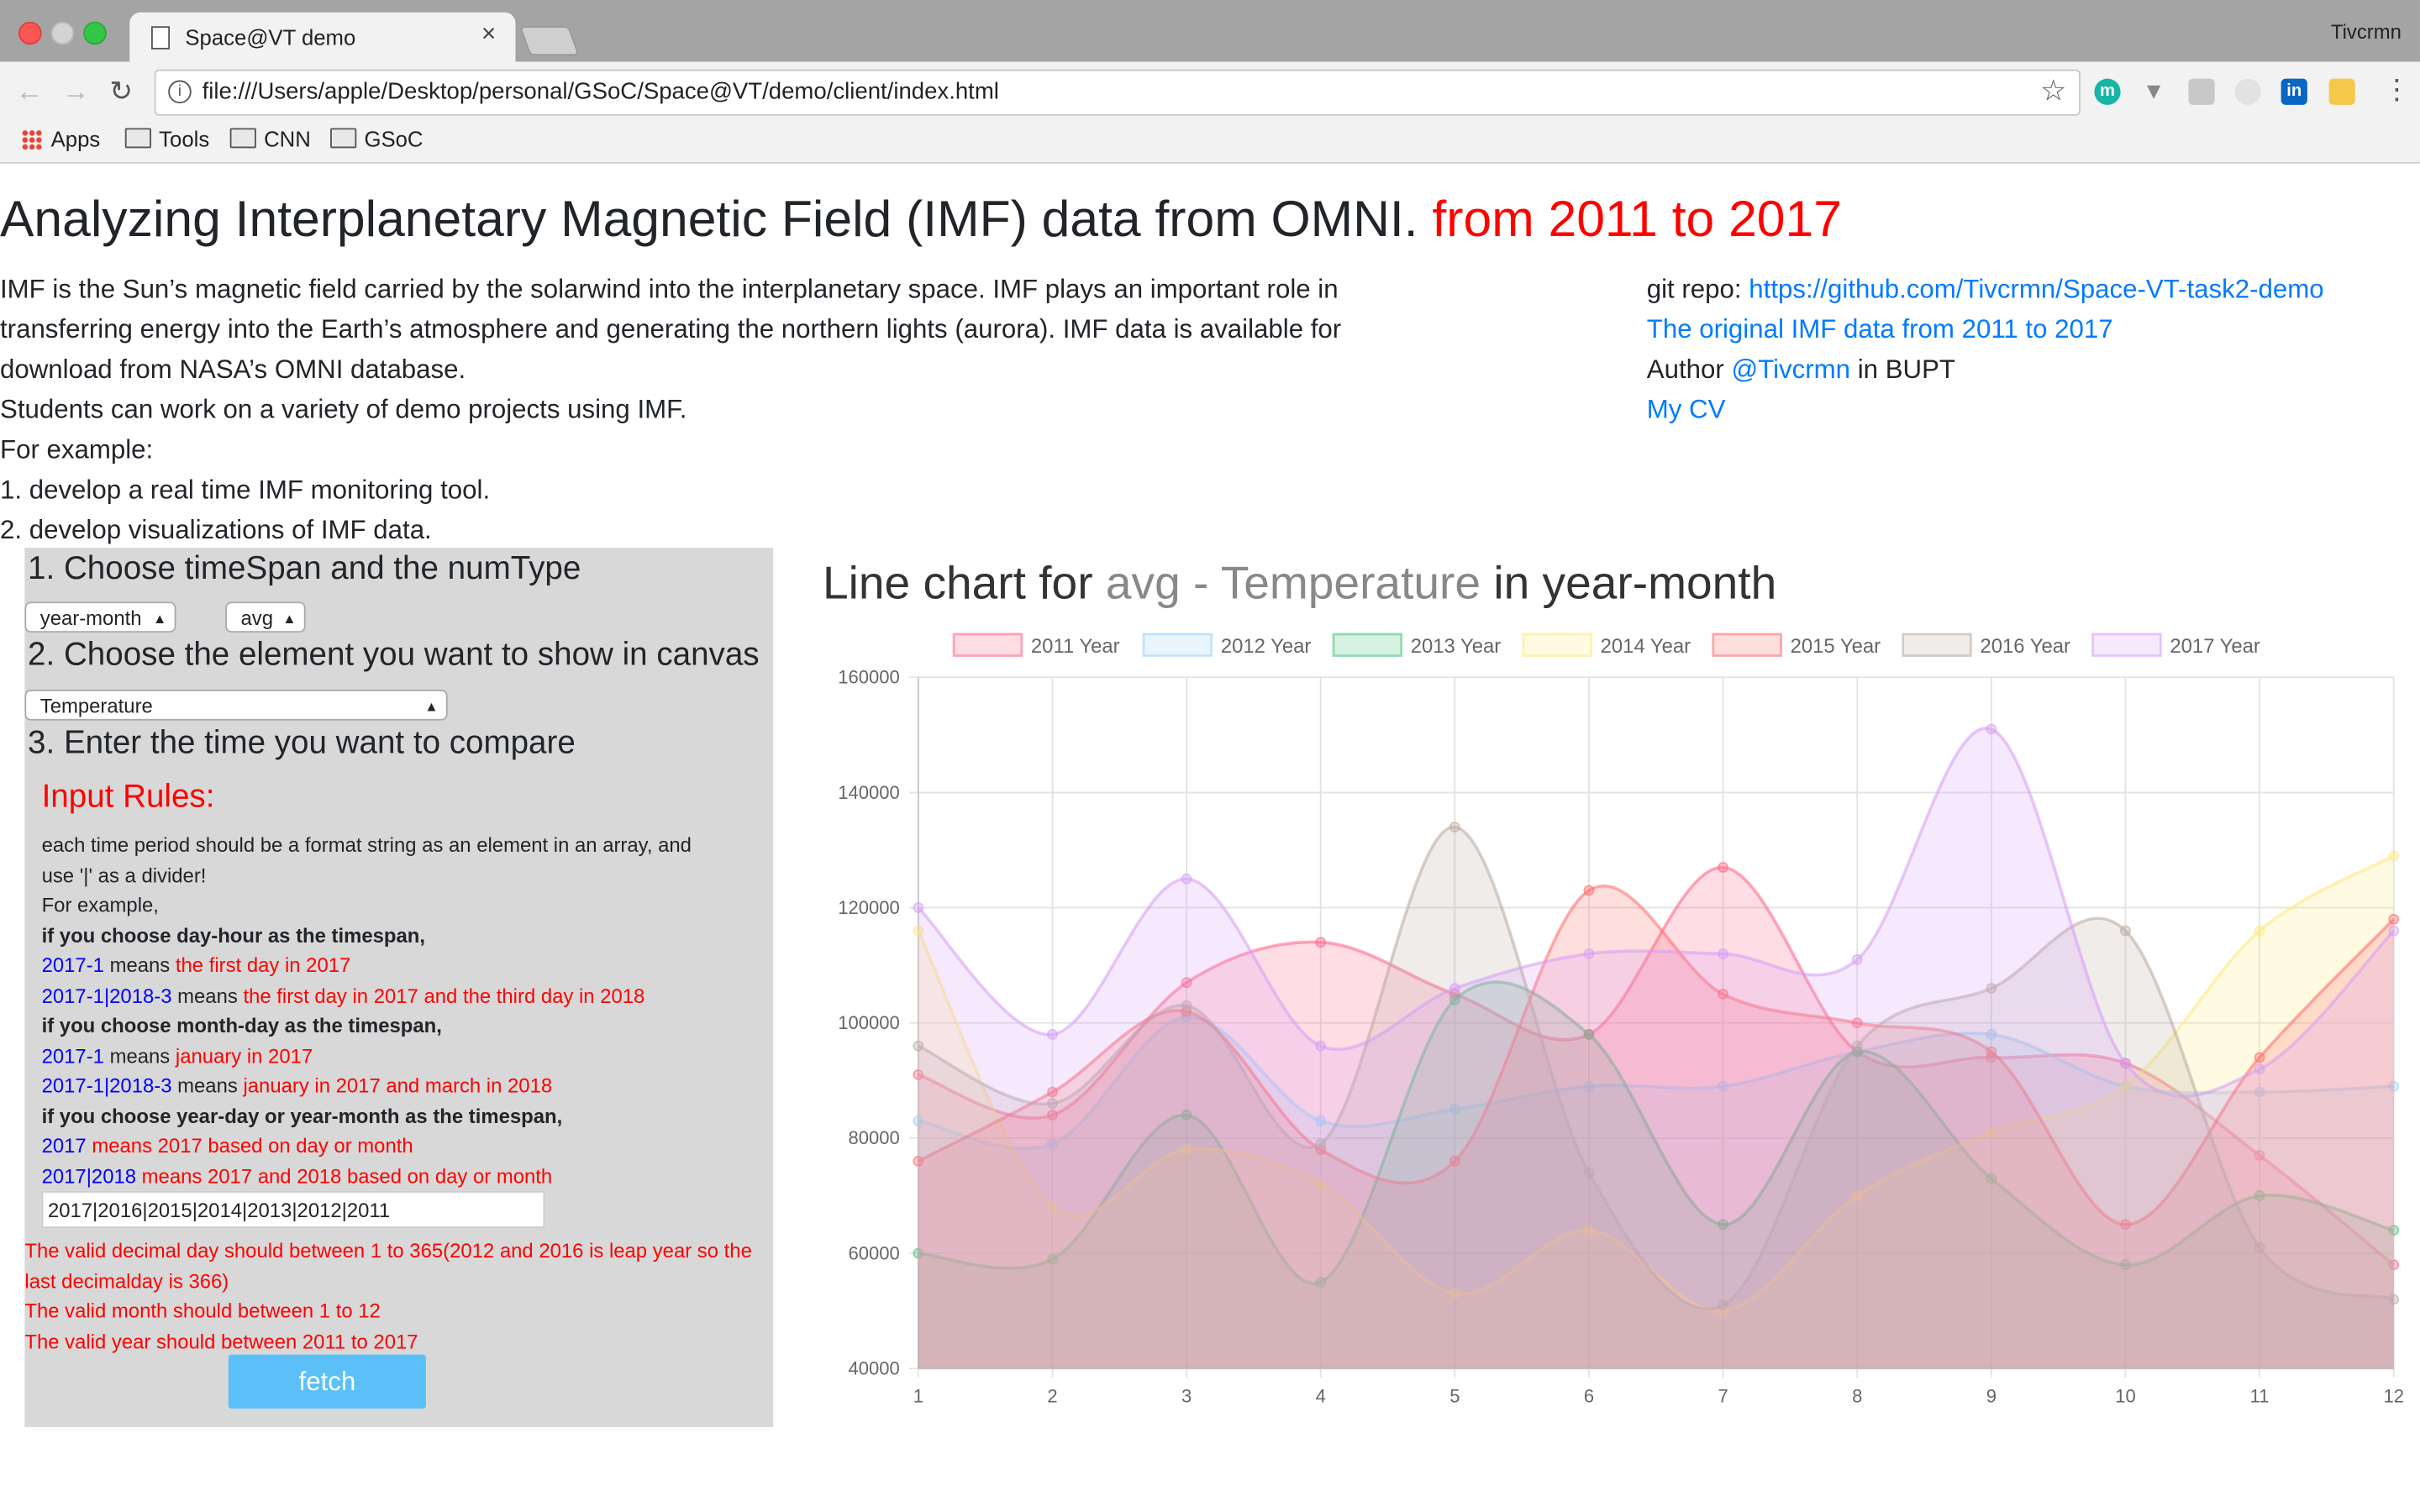 Image resolution: width=2420 pixels, height=1512 pixels. I want to click on new-tab-button, so click(549, 41).